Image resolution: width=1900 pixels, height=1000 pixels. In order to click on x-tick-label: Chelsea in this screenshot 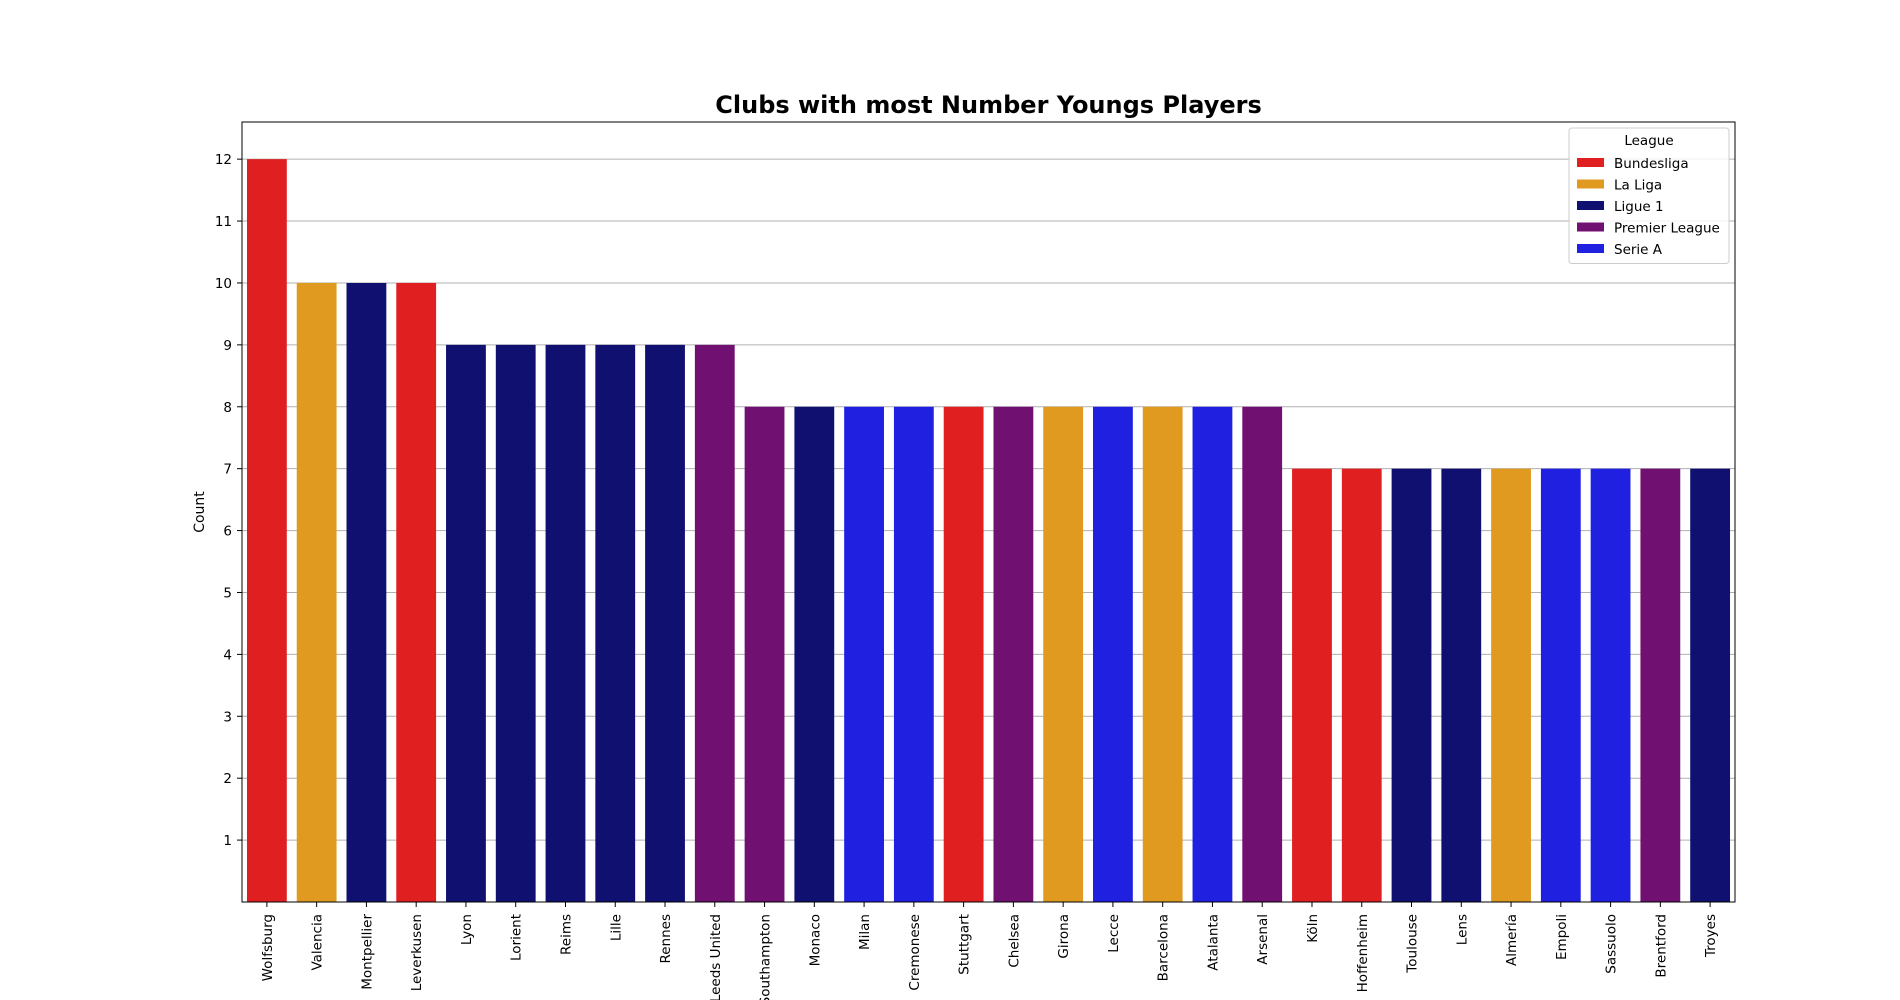, I will do `click(1014, 941)`.